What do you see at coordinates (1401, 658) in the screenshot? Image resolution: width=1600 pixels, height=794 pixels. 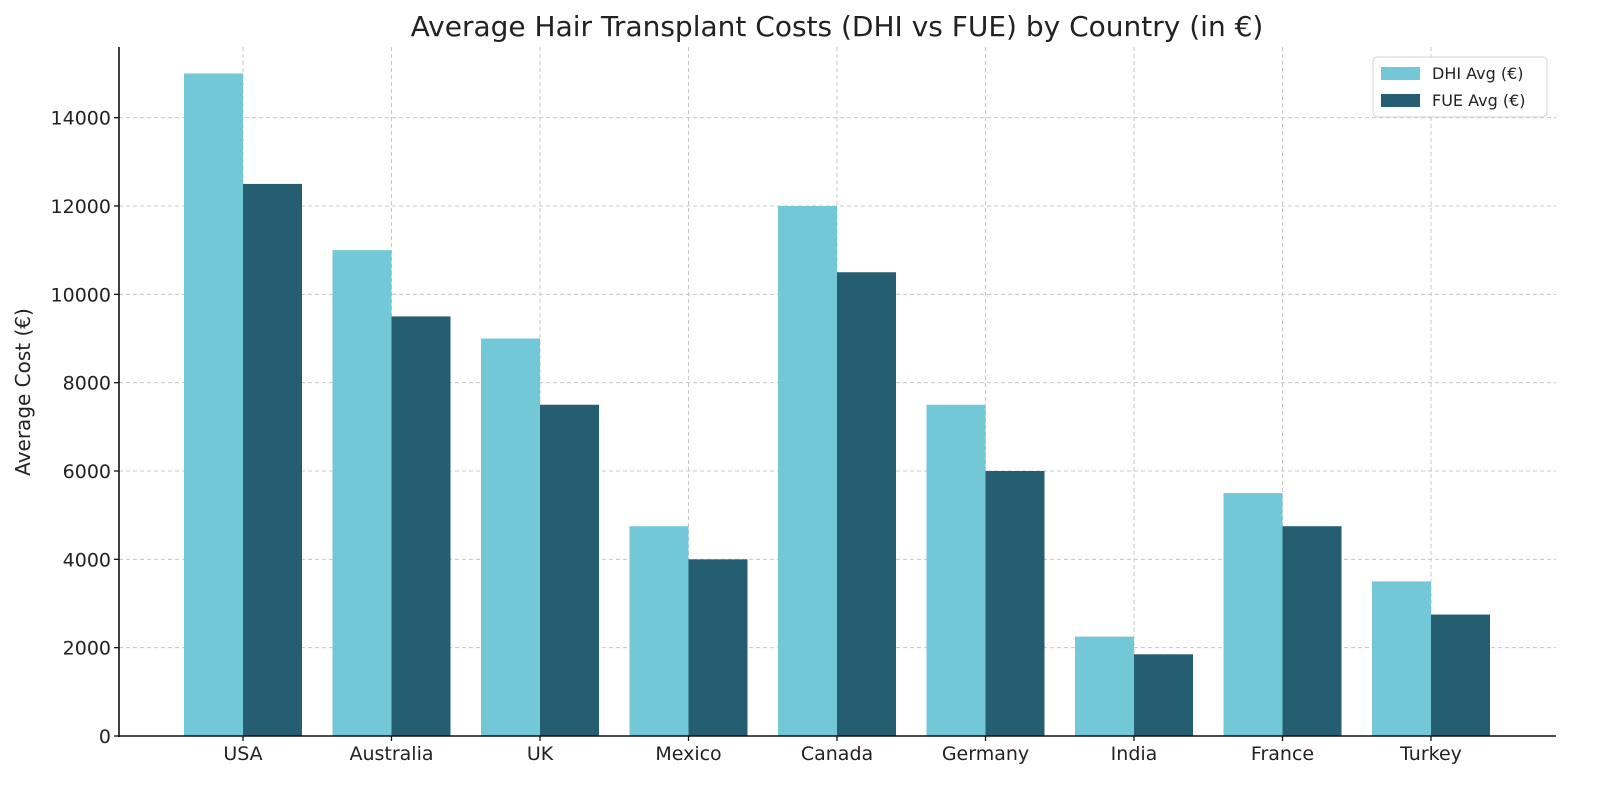 I see `bar-dhi-turkey` at bounding box center [1401, 658].